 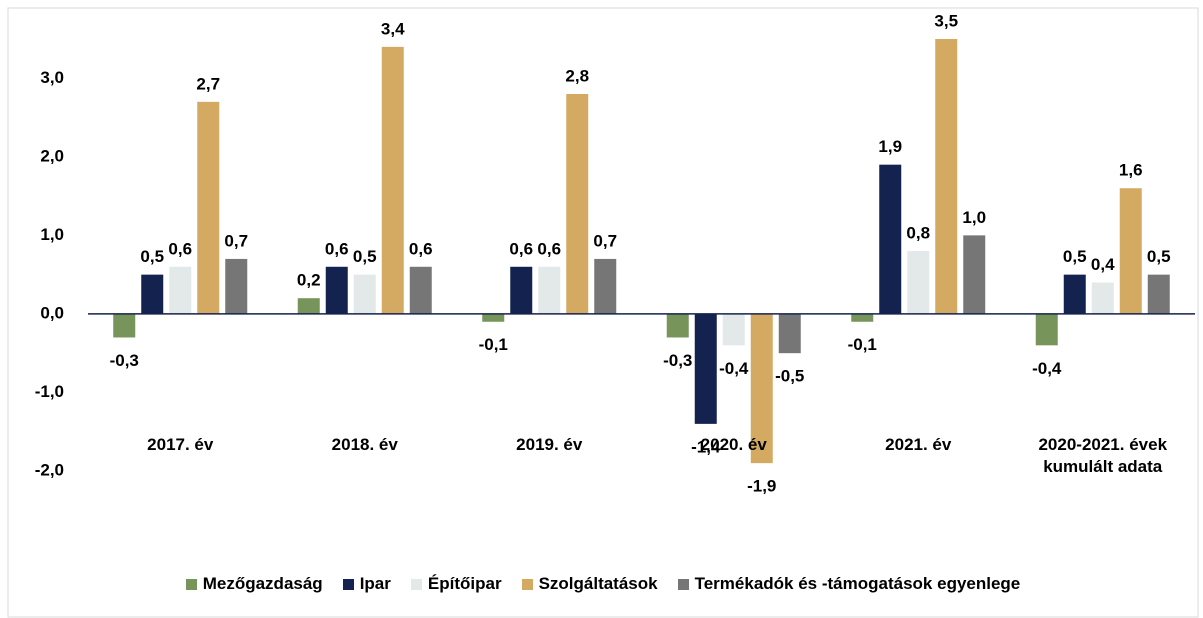 I want to click on data-label: 0,4, so click(x=1103, y=264).